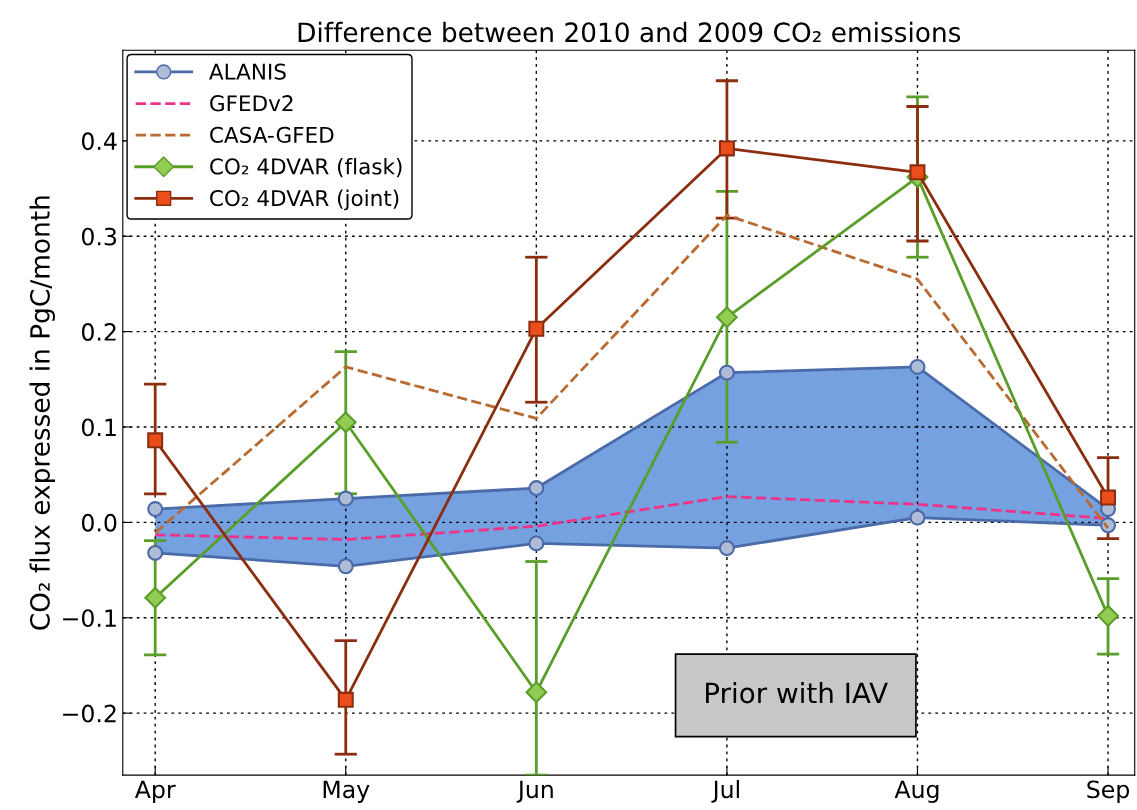 The image size is (1137, 810). What do you see at coordinates (306, 167) in the screenshot?
I see `legend-label: CO₂ 4DVAR (flask)` at bounding box center [306, 167].